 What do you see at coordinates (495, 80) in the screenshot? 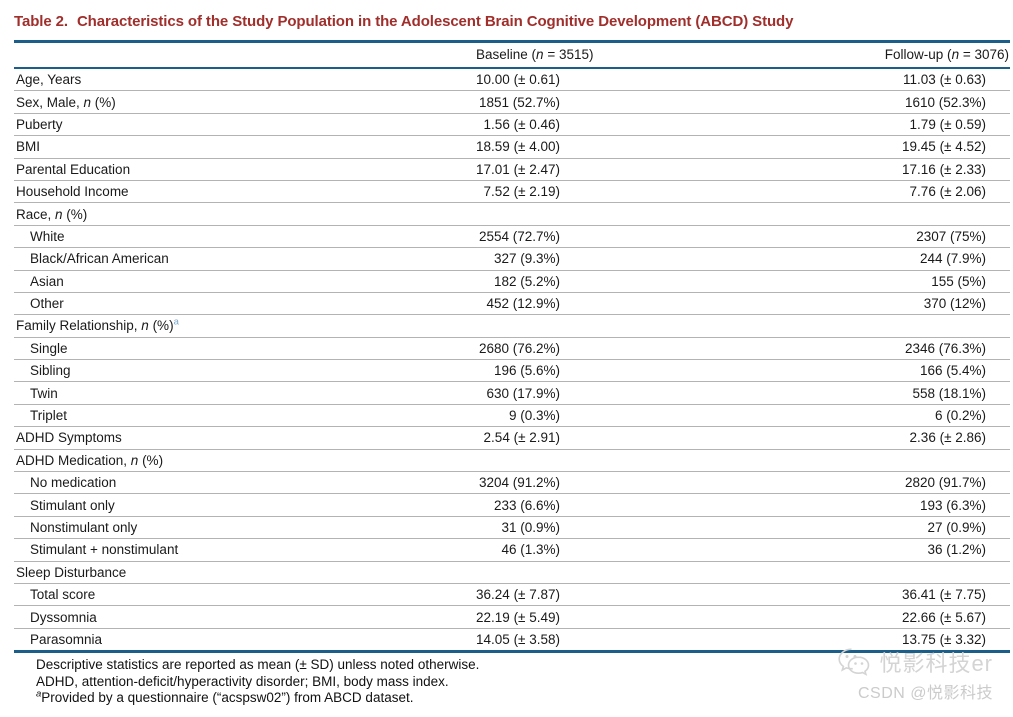
I see `baseline-value: 10.00 (± 0.61)` at bounding box center [495, 80].